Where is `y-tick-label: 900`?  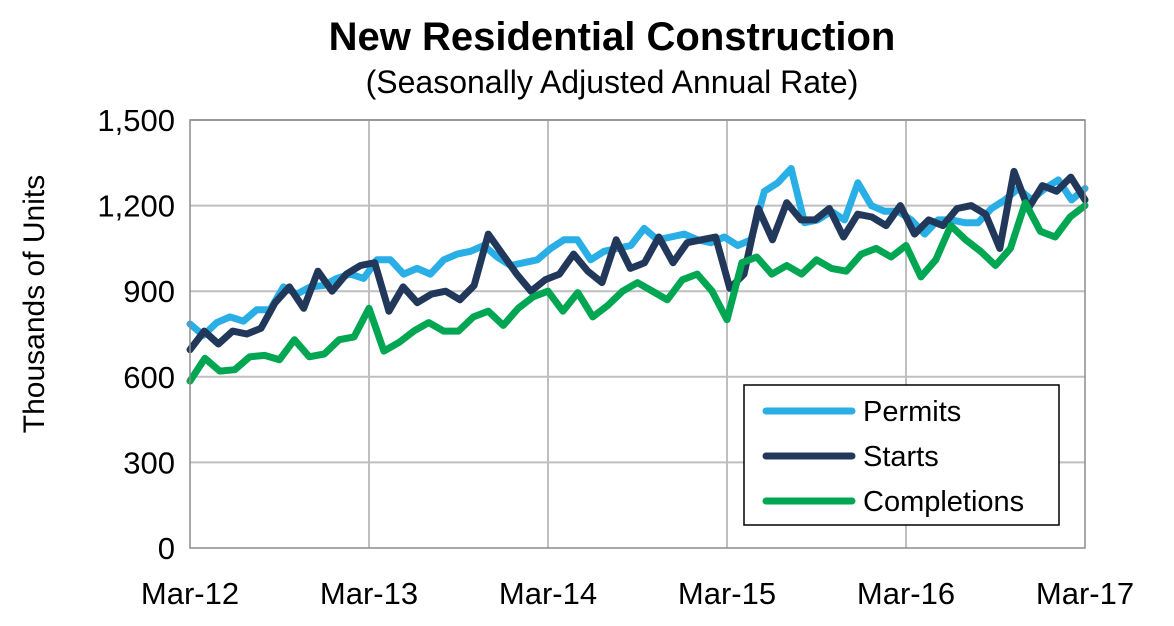 y-tick-label: 900 is located at coordinates (149, 291).